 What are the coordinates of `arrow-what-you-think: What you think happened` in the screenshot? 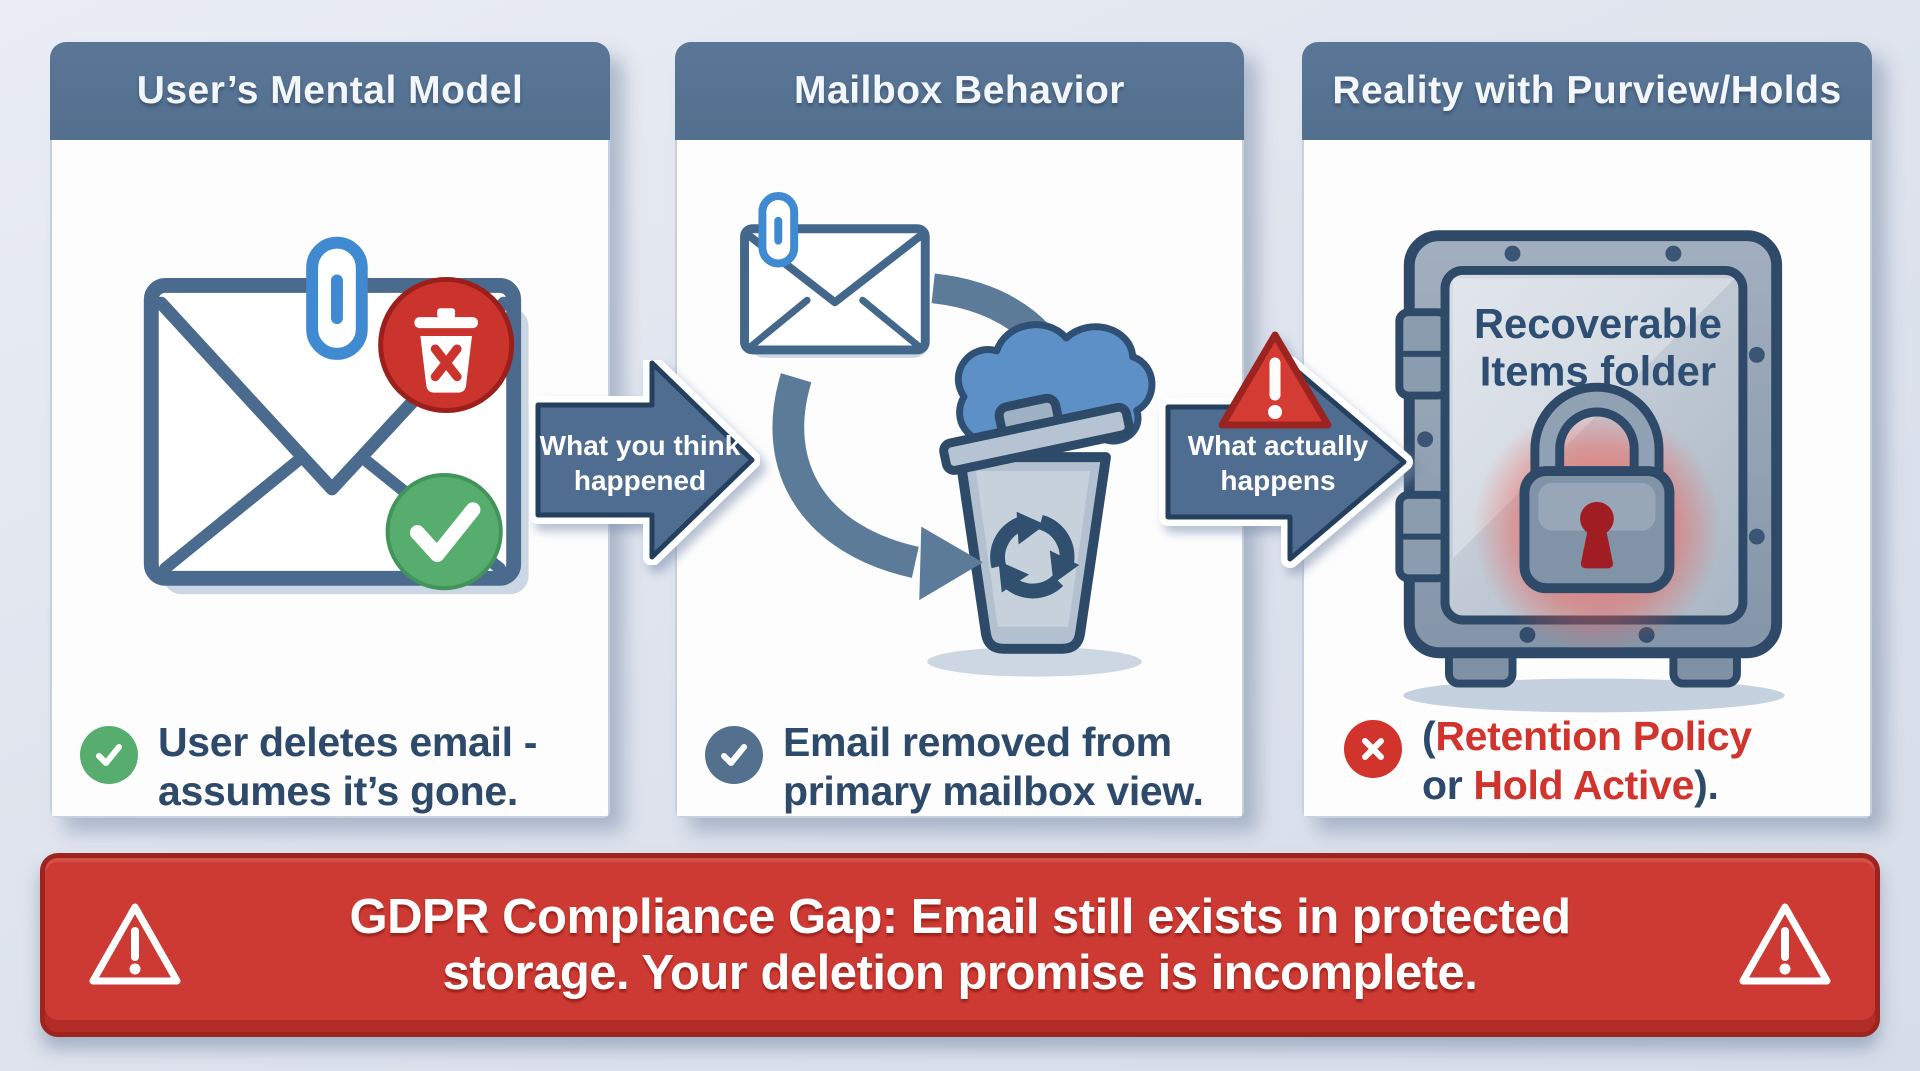 It's located at (645, 462).